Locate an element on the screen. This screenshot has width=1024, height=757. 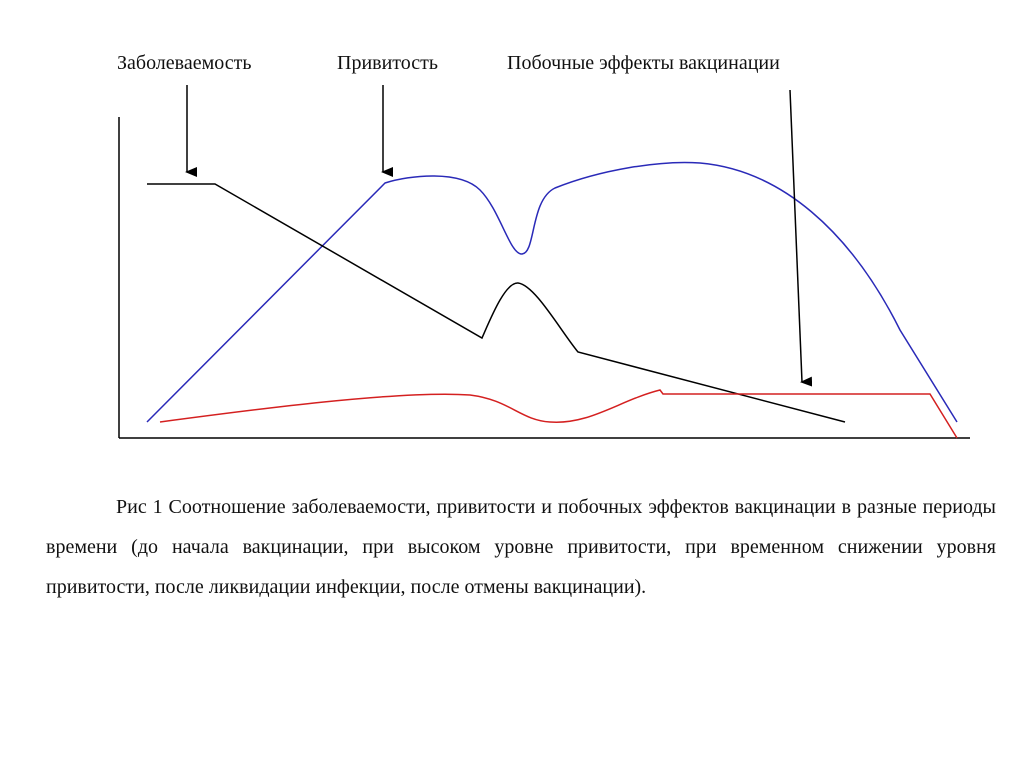
label-incidence: Заболеваемость is located at coordinates (184, 63).